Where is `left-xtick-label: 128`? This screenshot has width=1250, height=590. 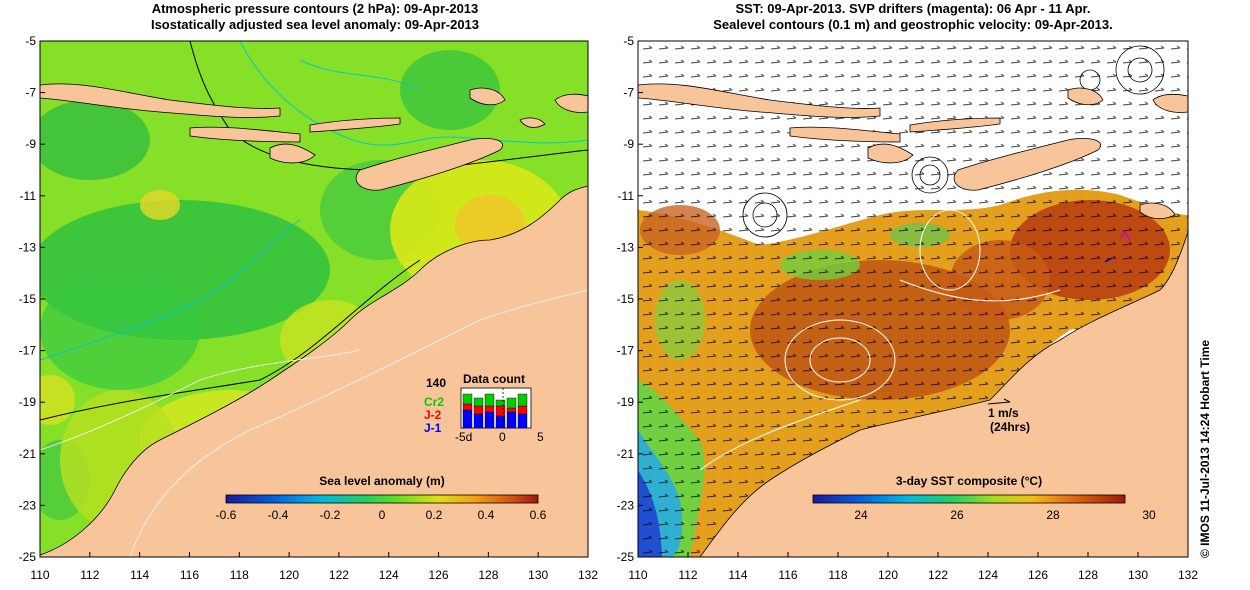
left-xtick-label: 128 is located at coordinates (488, 575).